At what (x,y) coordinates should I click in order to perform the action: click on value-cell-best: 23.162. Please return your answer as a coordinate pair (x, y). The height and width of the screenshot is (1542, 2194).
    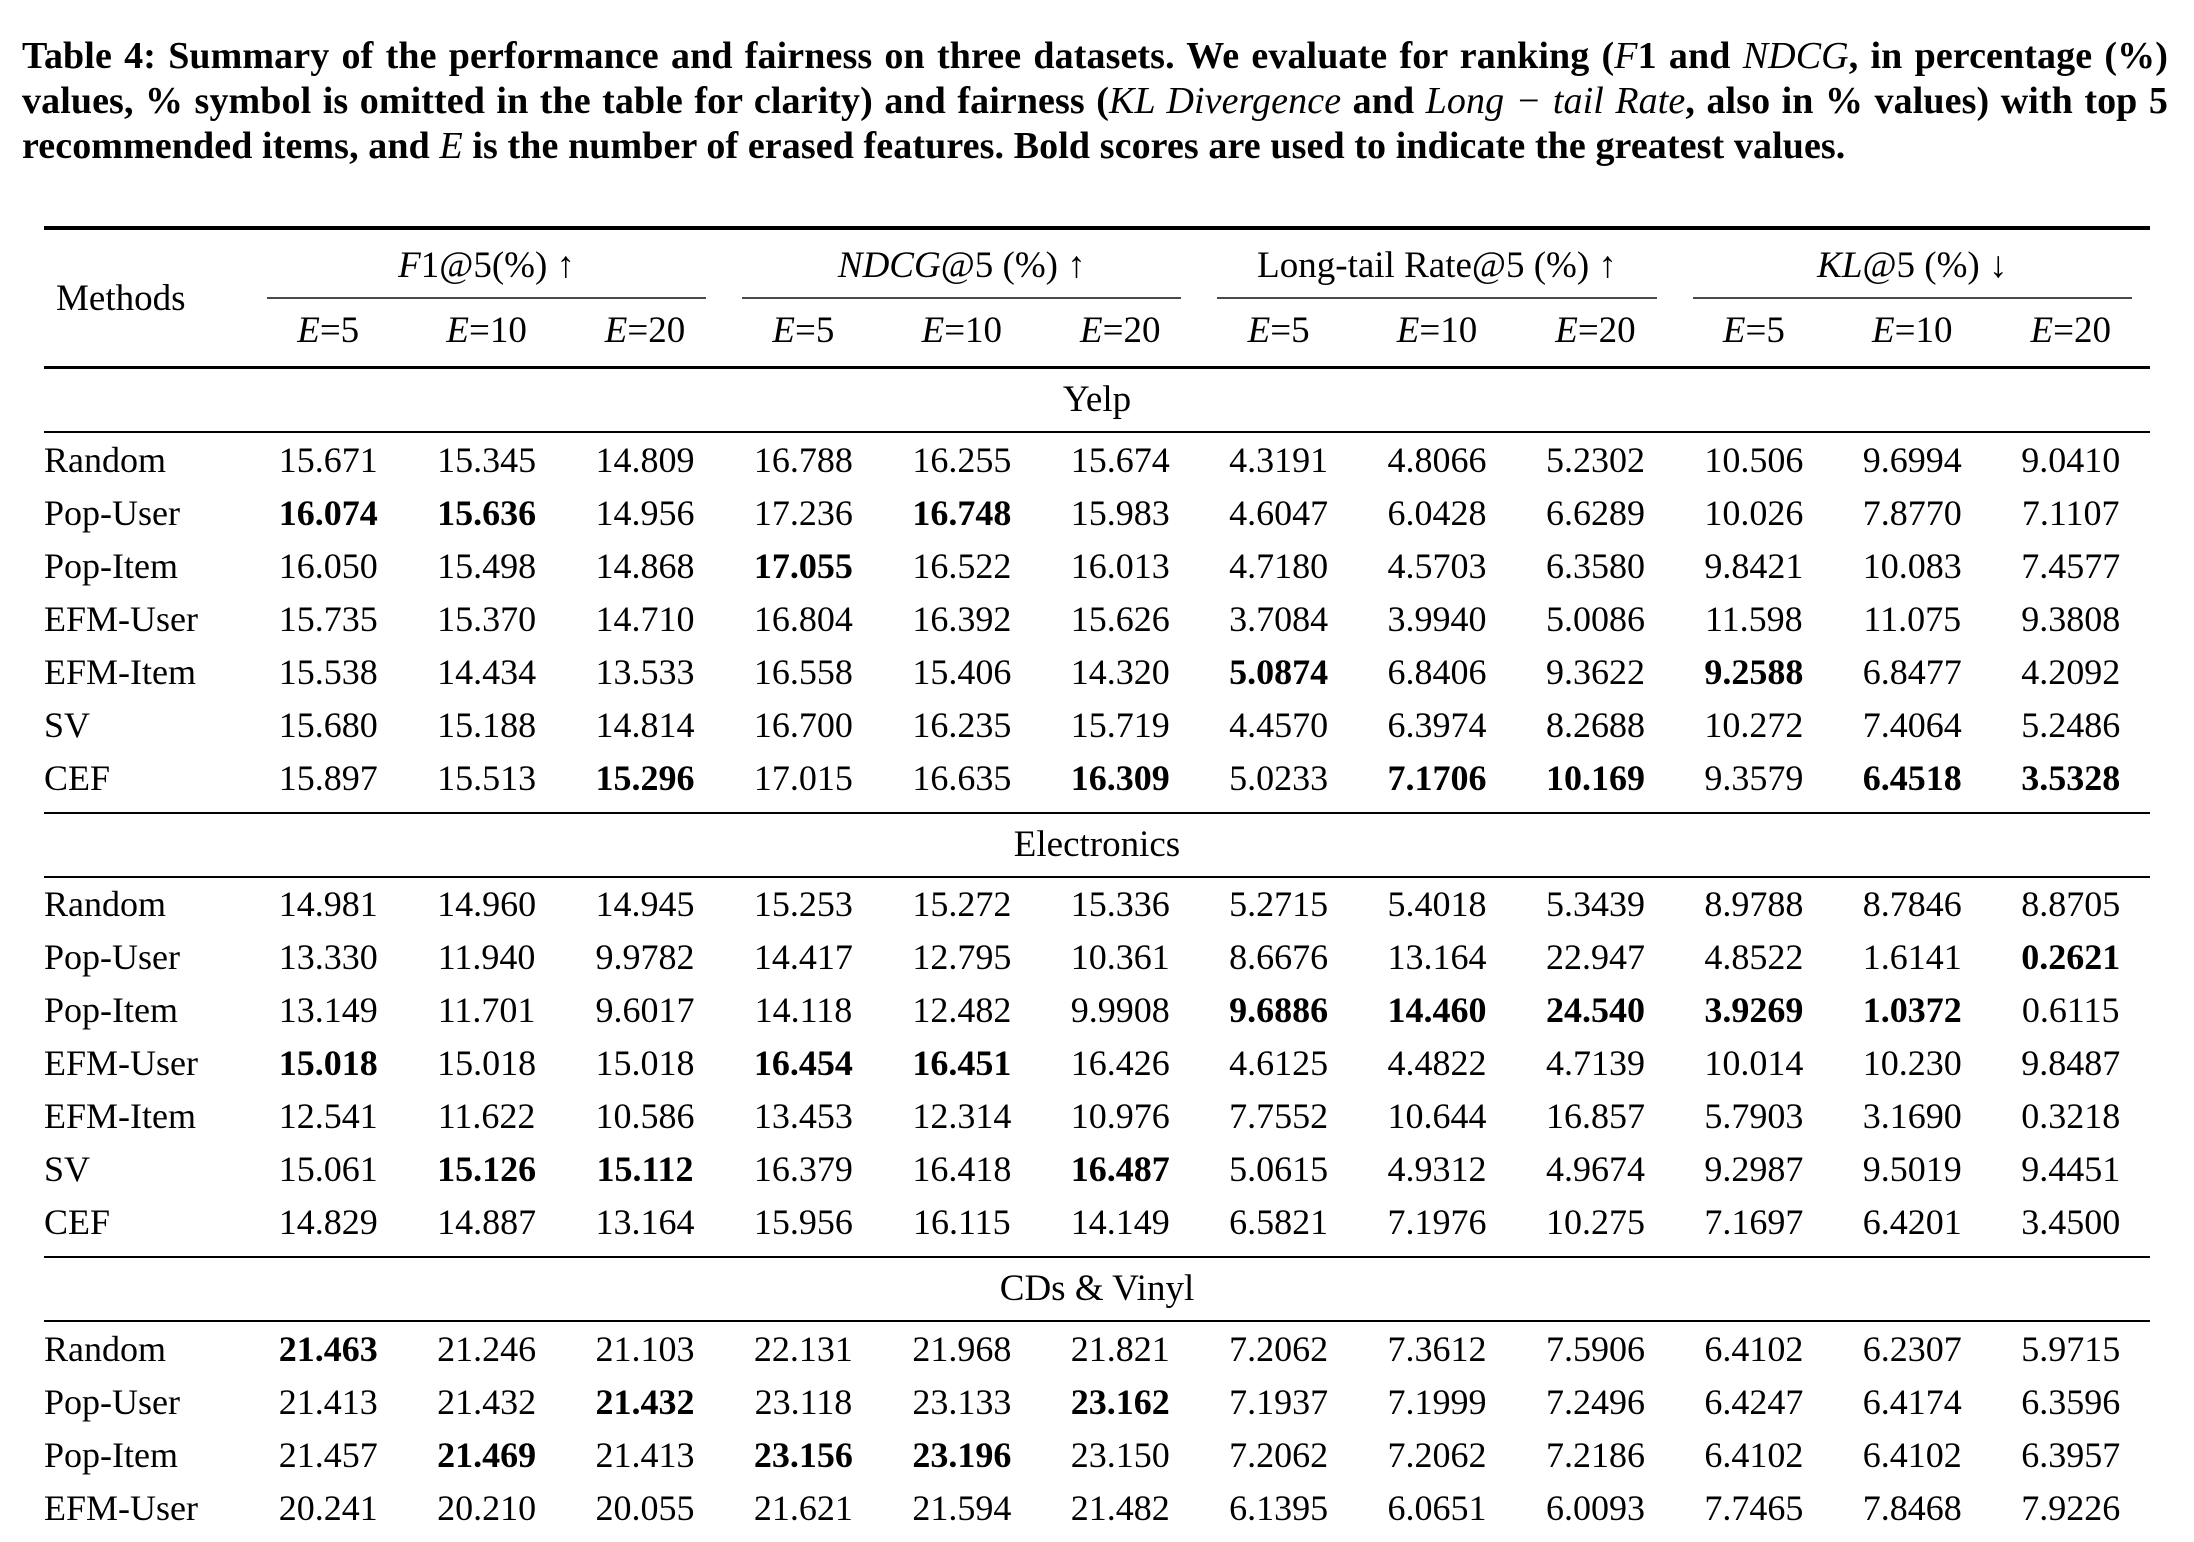
    Looking at the image, I should click on (1120, 1401).